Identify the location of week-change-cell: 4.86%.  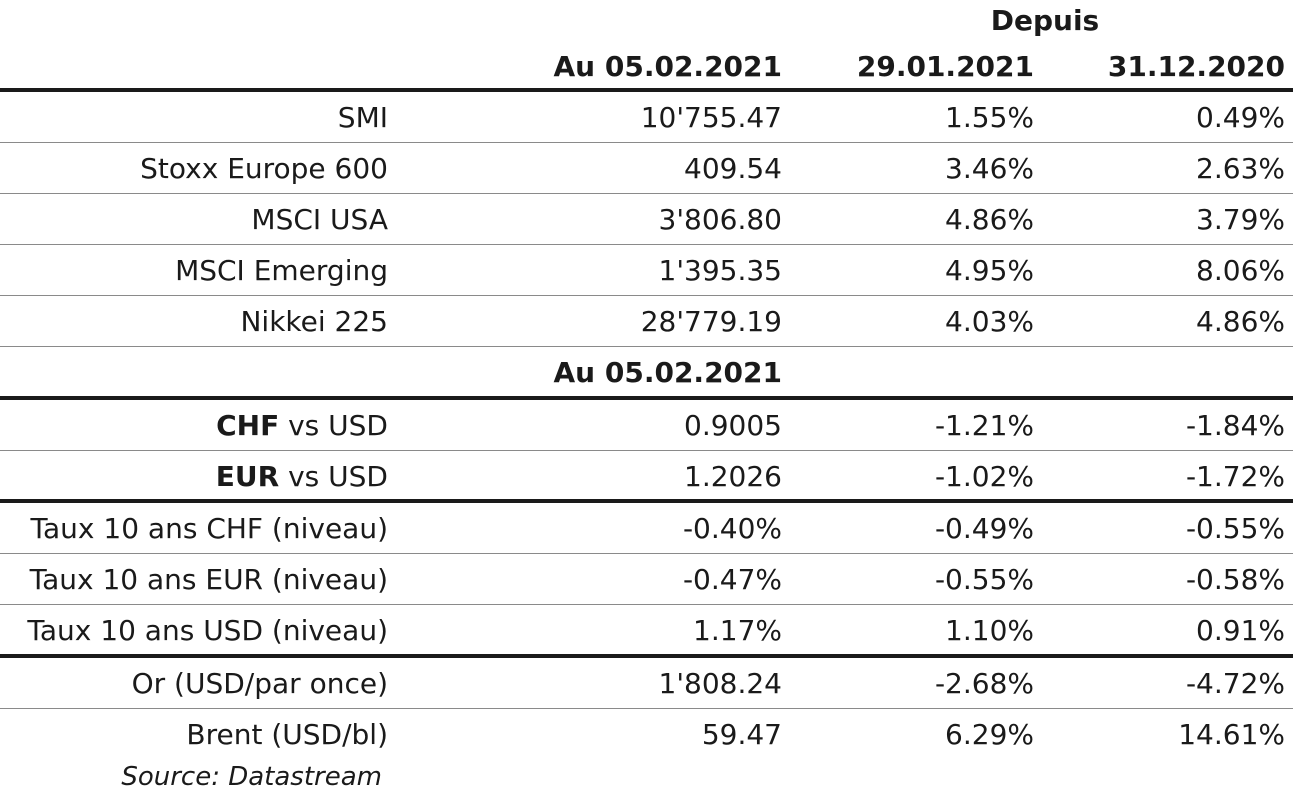
(989, 219).